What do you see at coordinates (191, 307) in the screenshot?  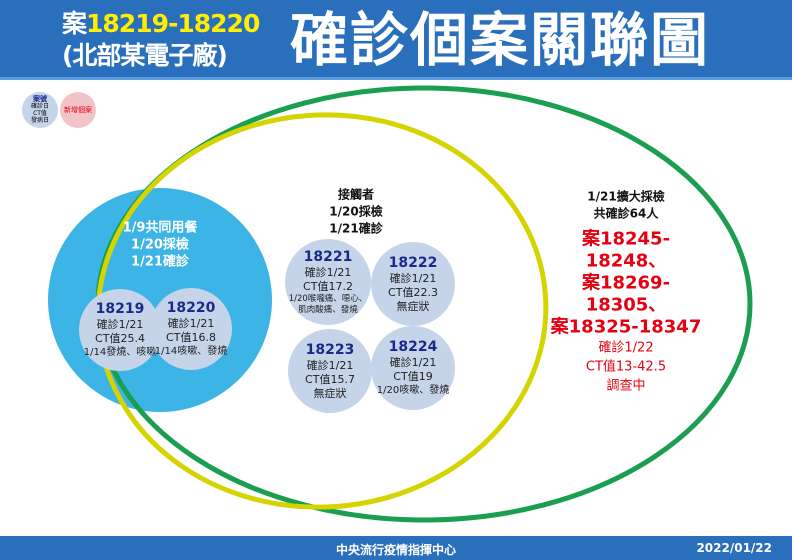 I see `case-id: 18220` at bounding box center [191, 307].